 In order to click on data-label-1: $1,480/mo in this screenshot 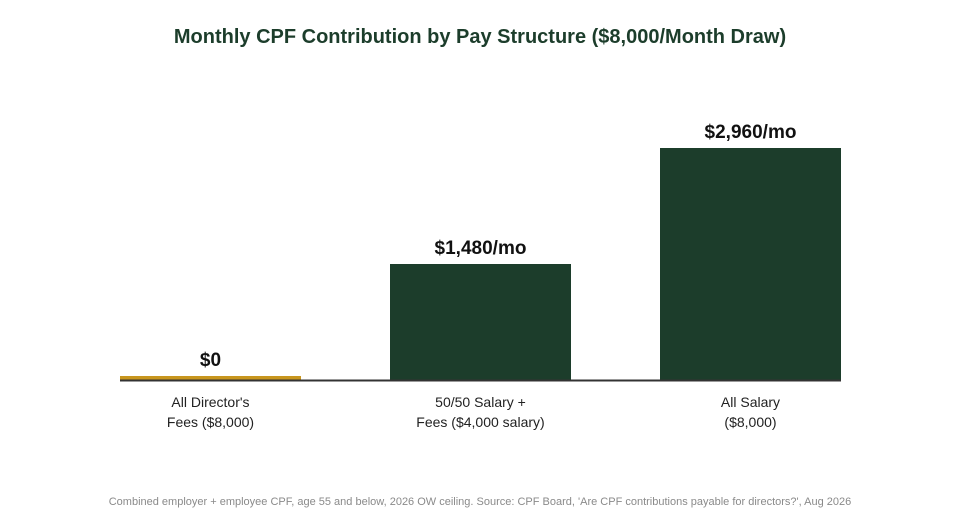, I will do `click(481, 248)`.